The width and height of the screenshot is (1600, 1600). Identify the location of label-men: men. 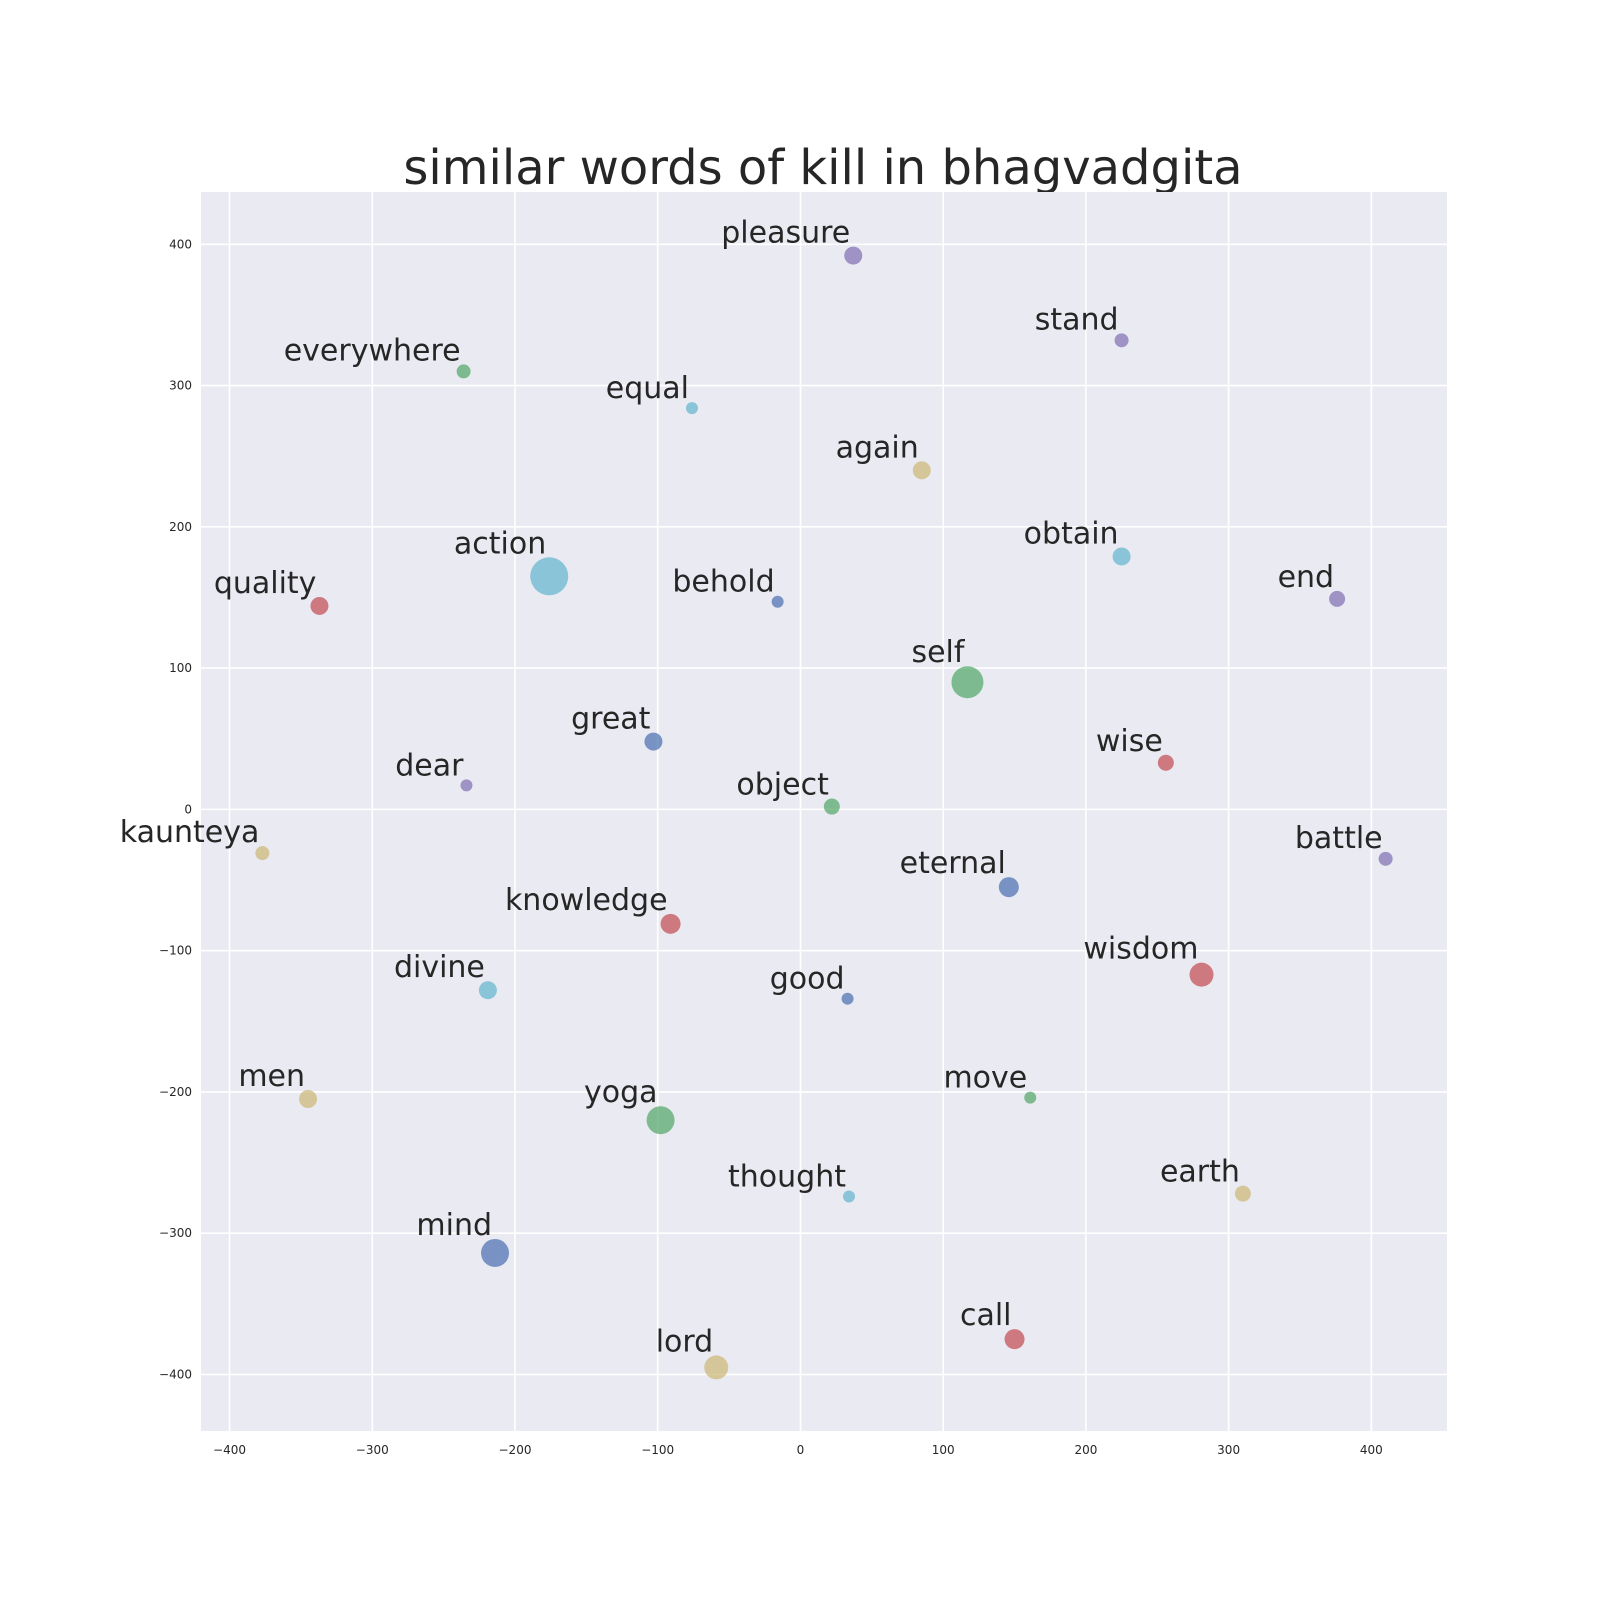
(271, 1076).